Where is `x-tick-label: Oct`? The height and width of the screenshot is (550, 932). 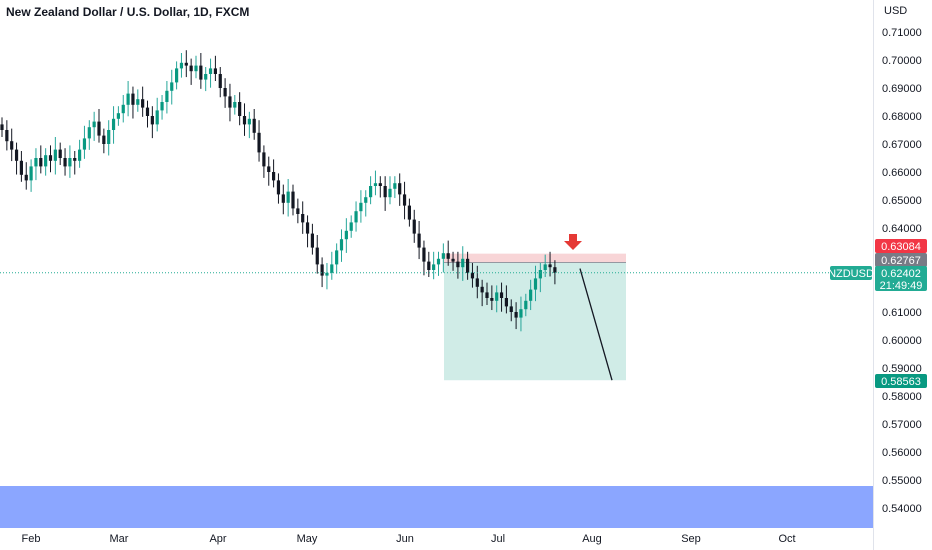
x-tick-label: Oct is located at coordinates (786, 539).